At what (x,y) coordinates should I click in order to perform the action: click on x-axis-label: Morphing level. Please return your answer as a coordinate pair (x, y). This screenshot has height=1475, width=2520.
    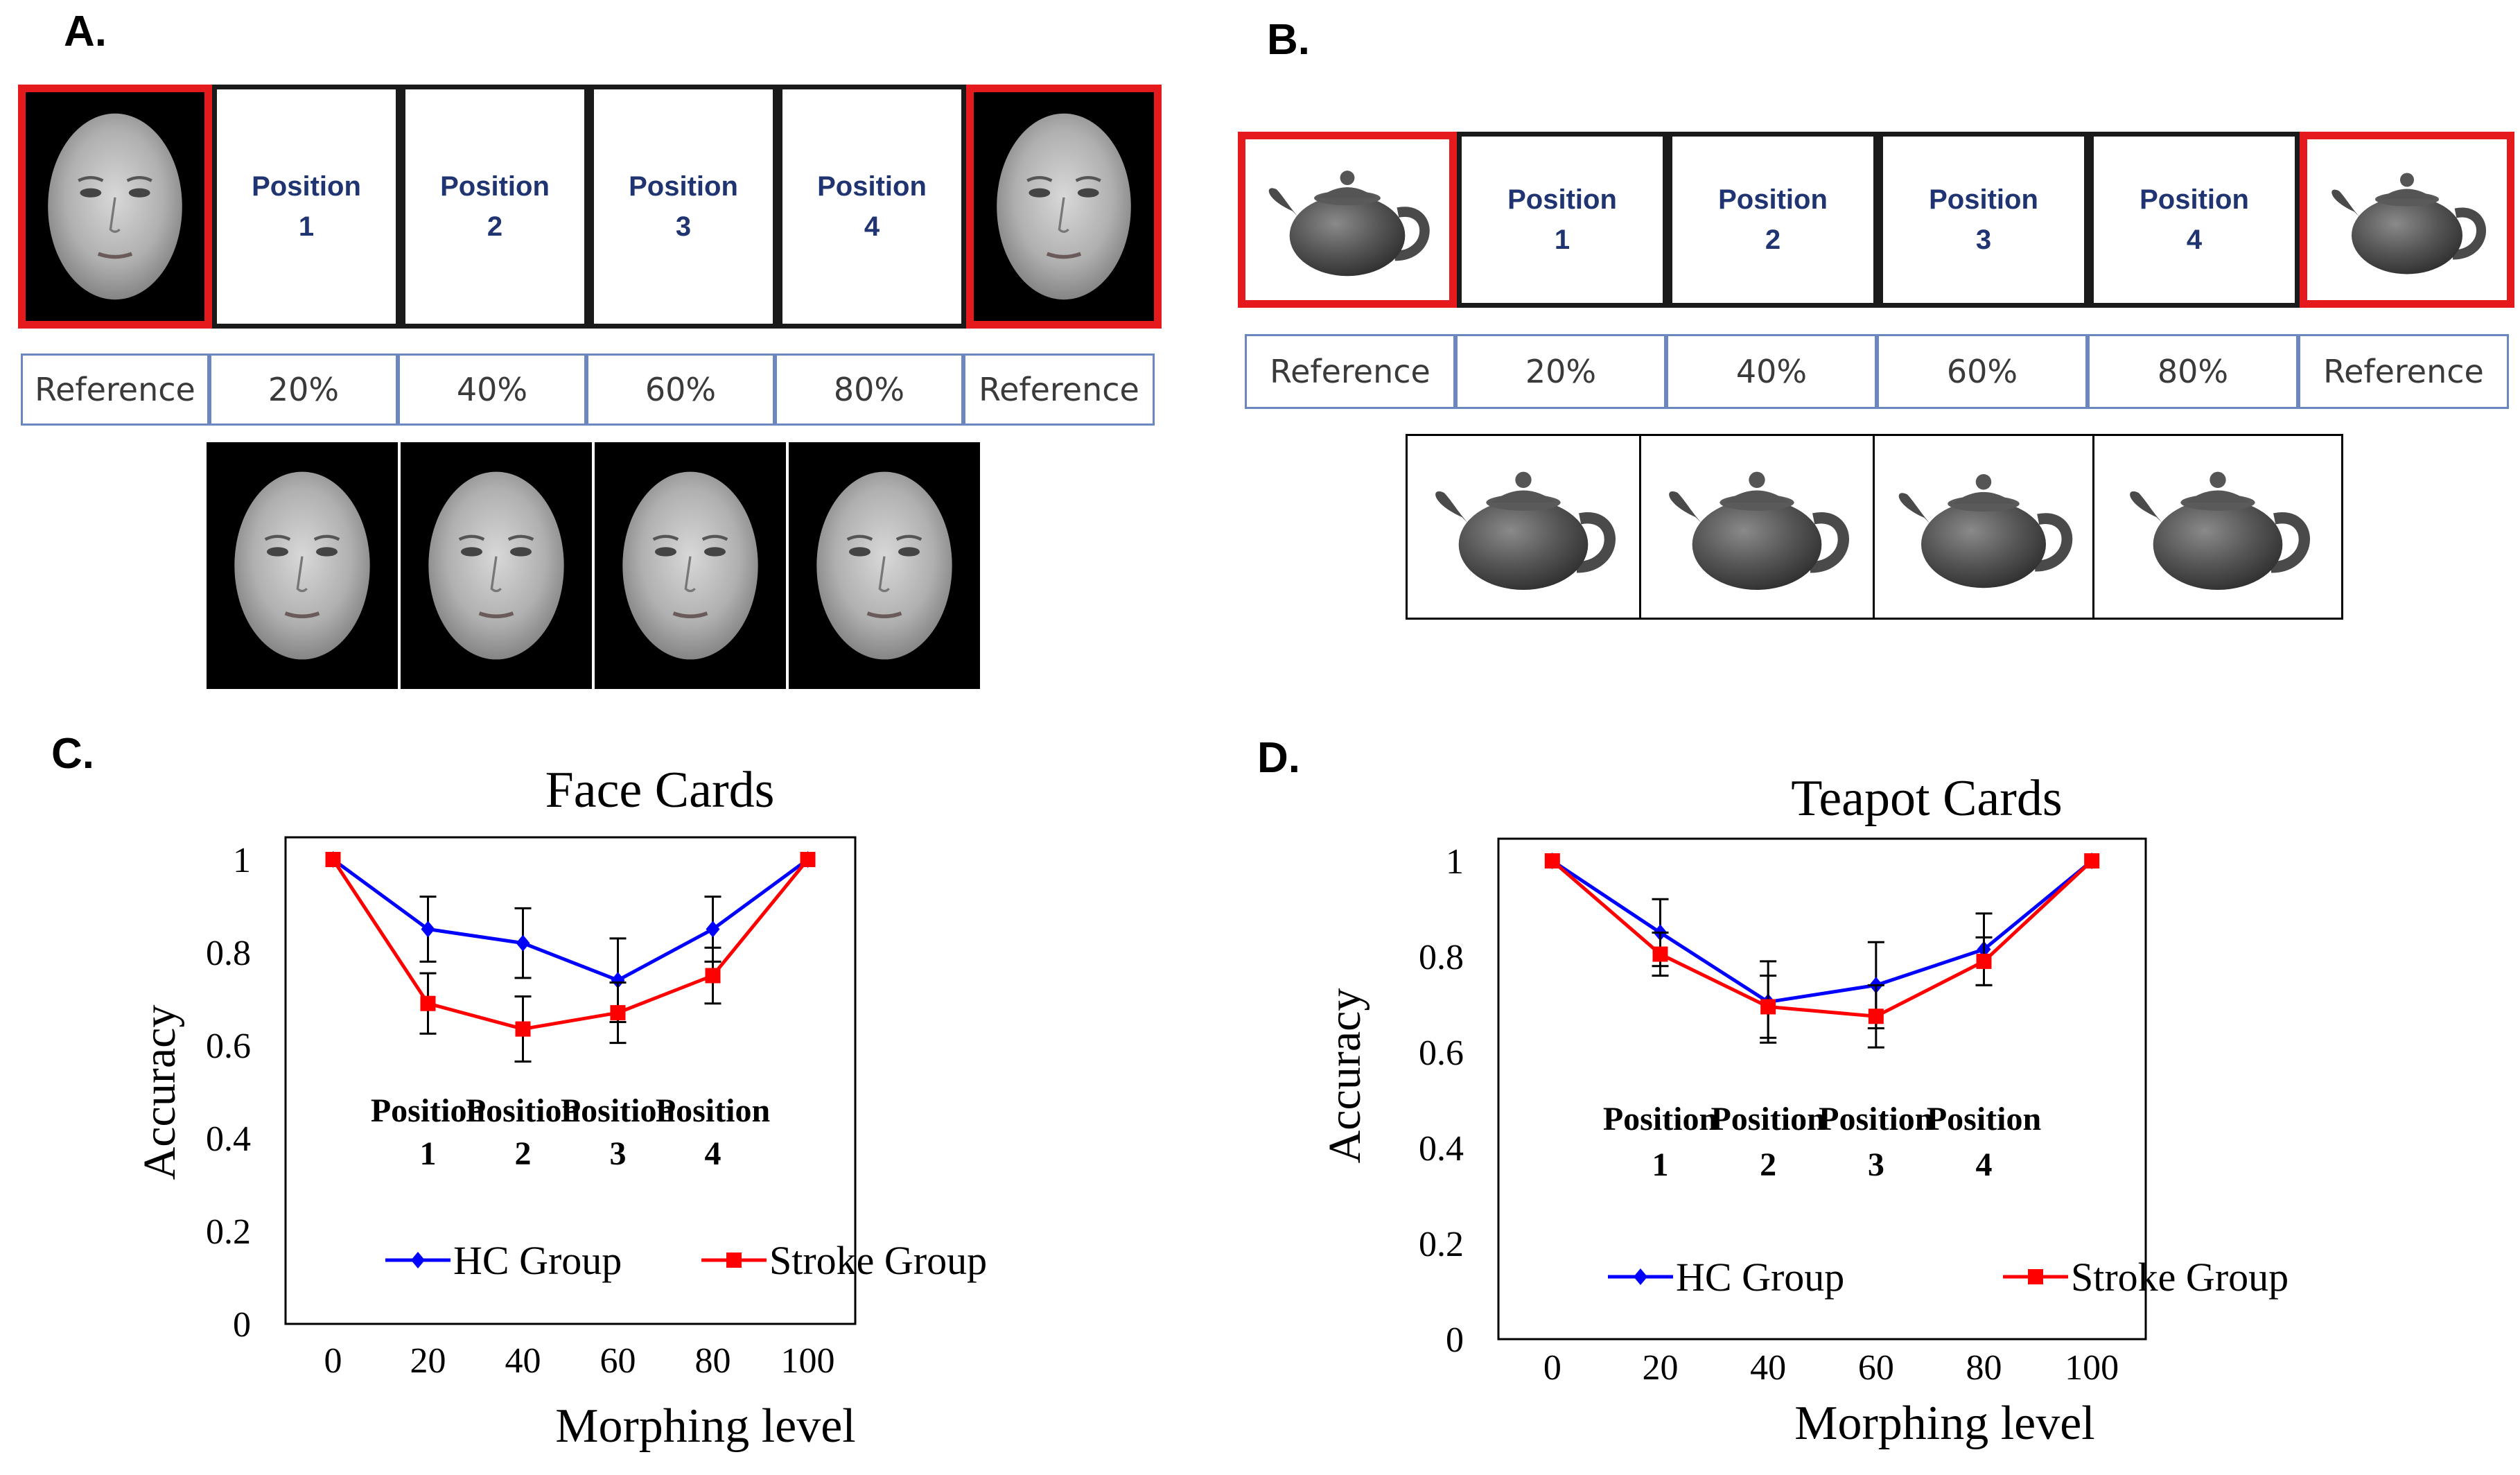
    Looking at the image, I should click on (705, 1426).